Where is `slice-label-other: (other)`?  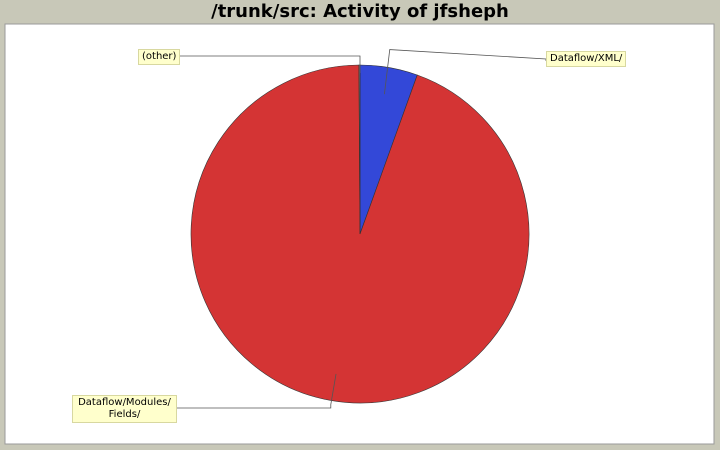
slice-label-other: (other) is located at coordinates (159, 57).